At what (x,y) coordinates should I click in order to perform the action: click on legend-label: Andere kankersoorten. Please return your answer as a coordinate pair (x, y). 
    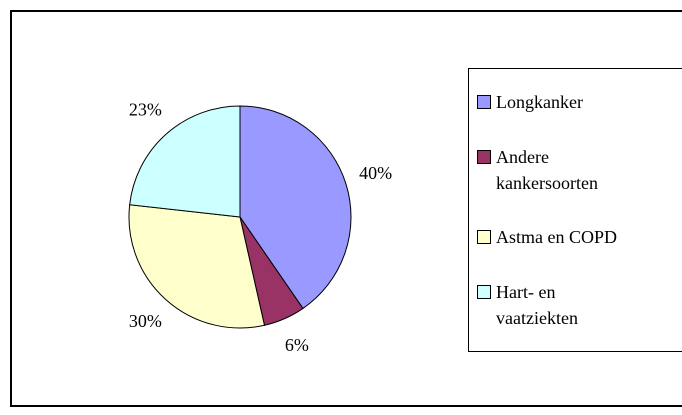
    Looking at the image, I should click on (547, 169).